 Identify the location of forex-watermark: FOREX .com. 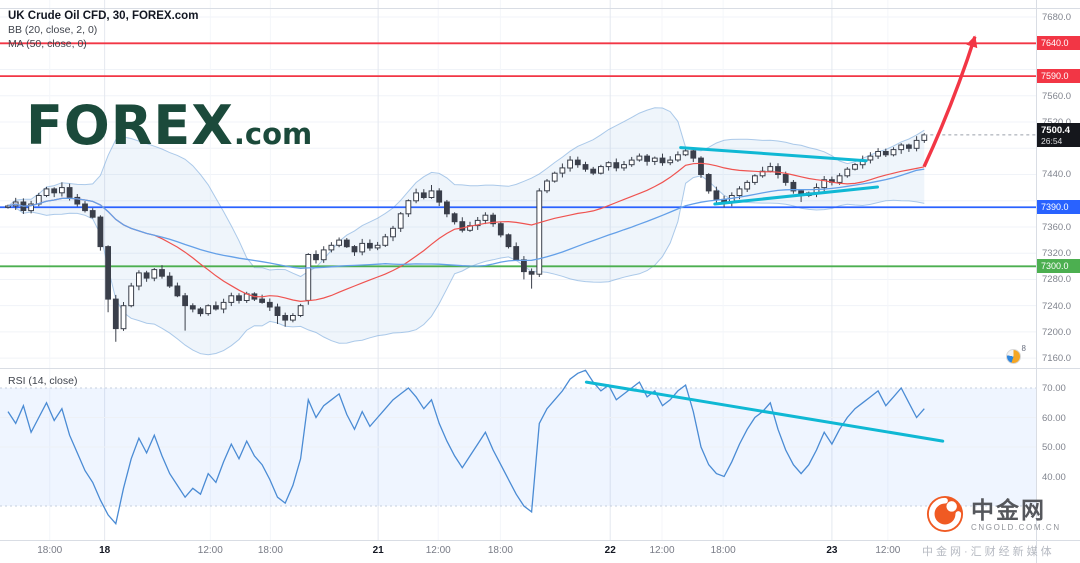
(169, 125).